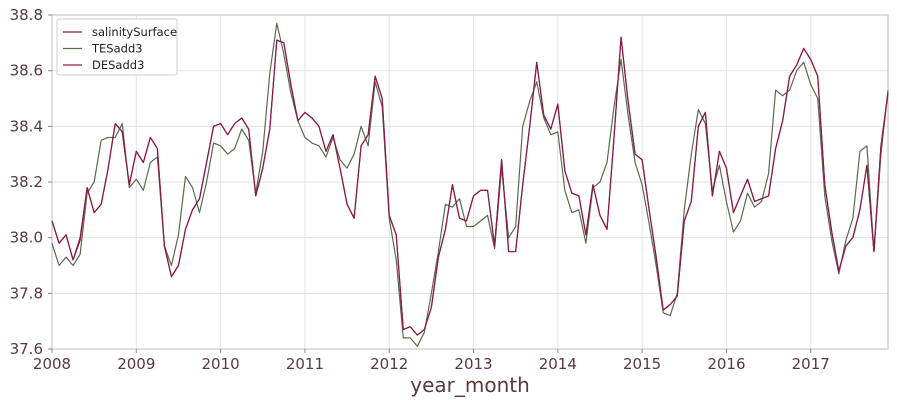  Describe the element at coordinates (726, 364) in the screenshot. I see `x-tick-label: 2016` at that location.